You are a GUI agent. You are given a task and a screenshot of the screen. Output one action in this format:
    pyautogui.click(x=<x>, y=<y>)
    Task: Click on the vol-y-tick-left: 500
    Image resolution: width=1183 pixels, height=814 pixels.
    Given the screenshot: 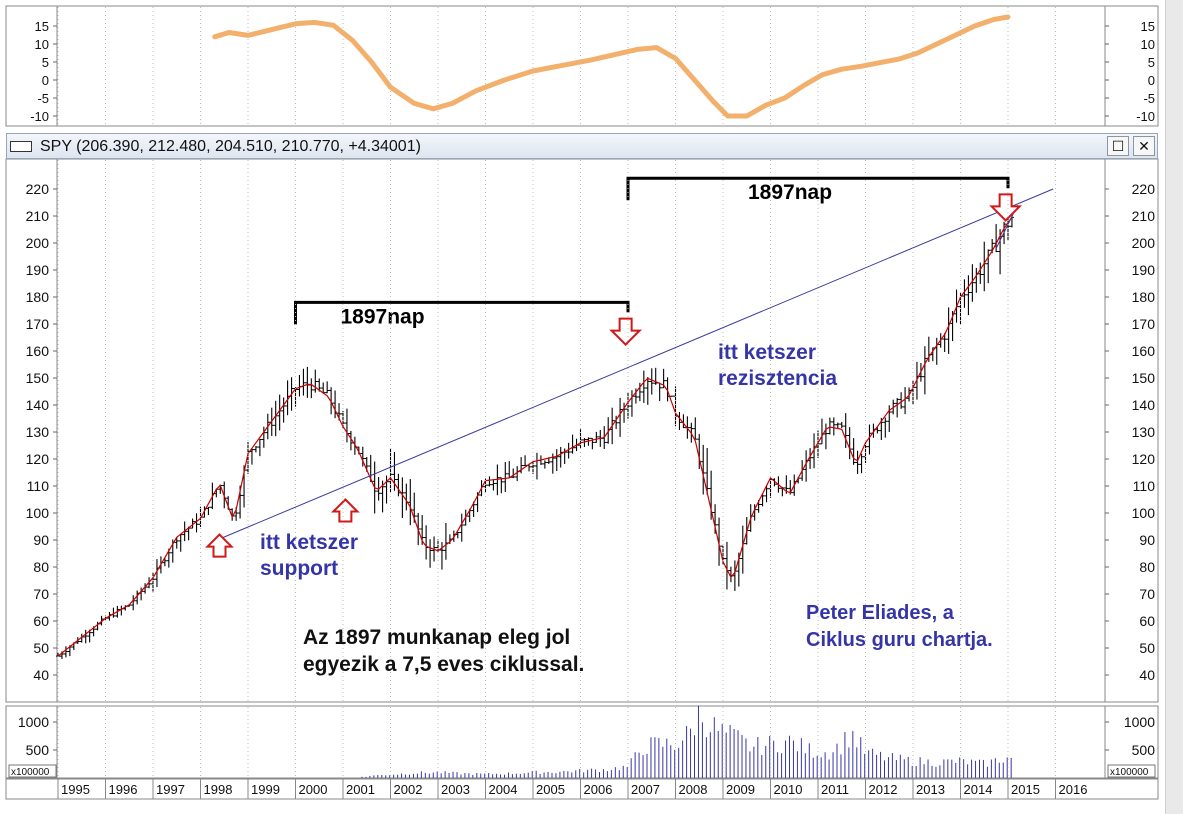 What is the action you would take?
    pyautogui.click(x=38, y=750)
    